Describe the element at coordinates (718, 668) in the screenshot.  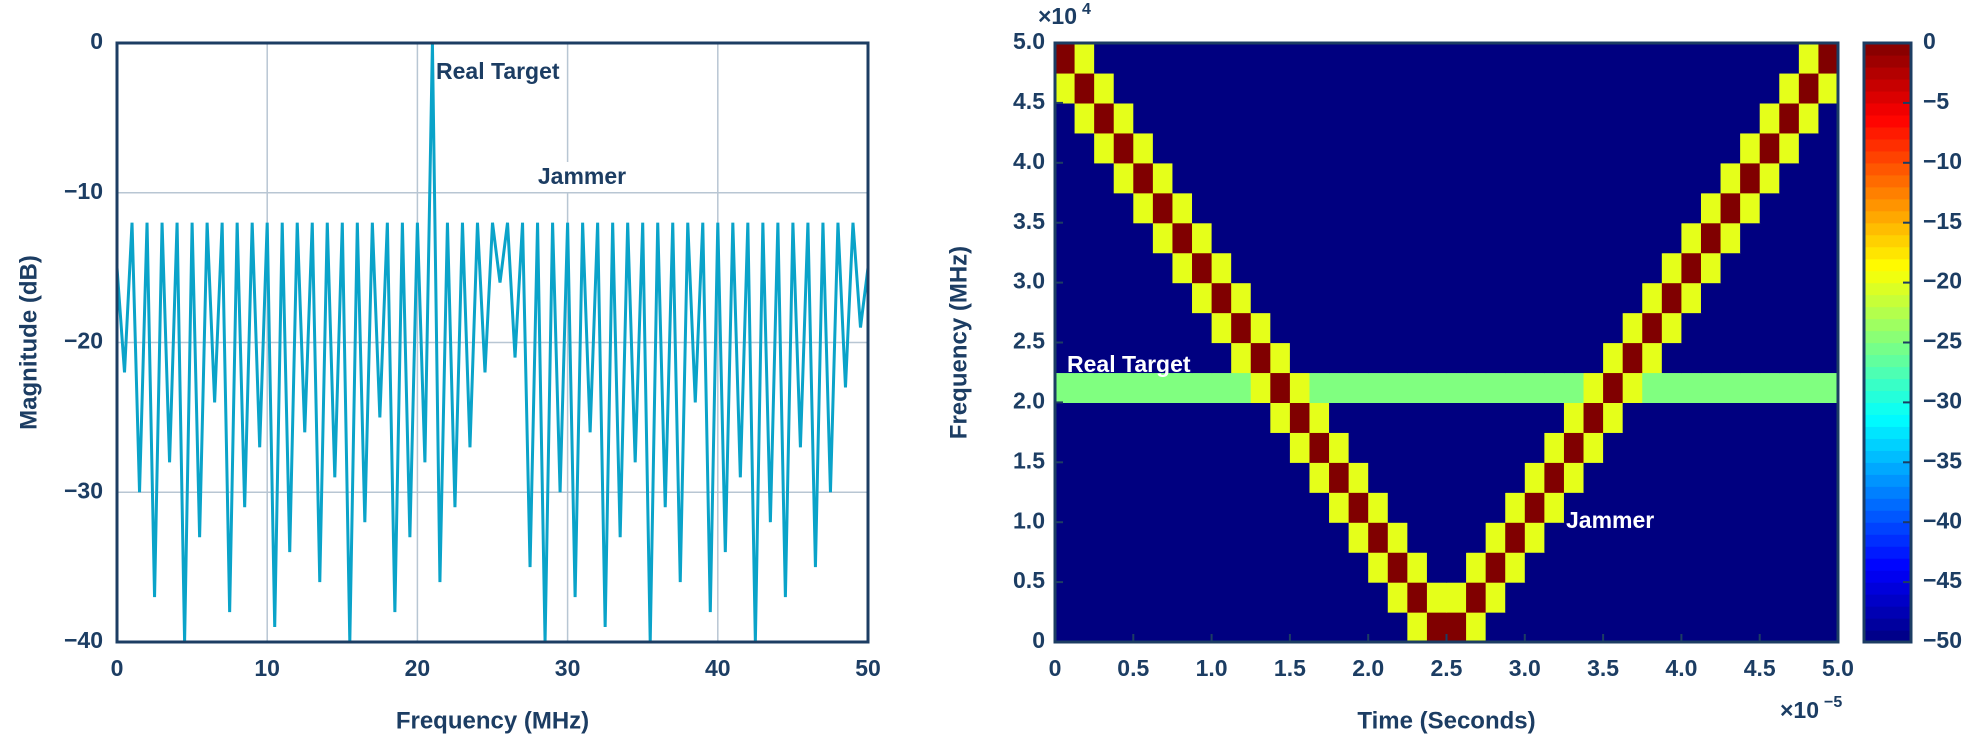
I see `x-tick-label: 40` at that location.